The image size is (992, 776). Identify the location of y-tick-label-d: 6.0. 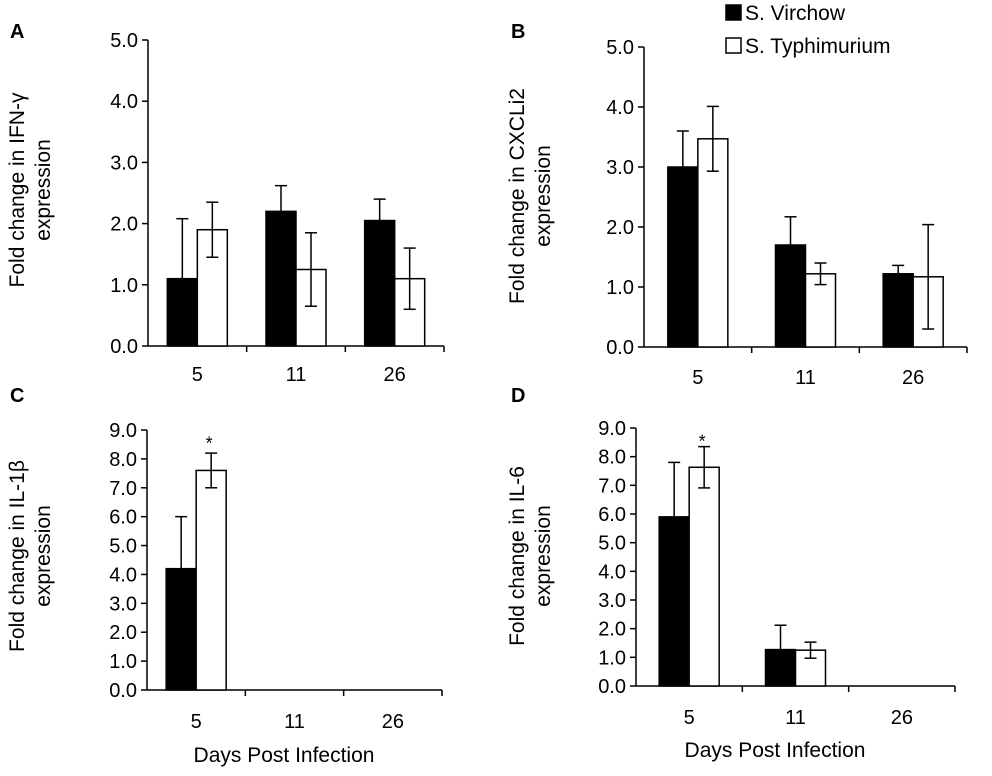
(612, 515).